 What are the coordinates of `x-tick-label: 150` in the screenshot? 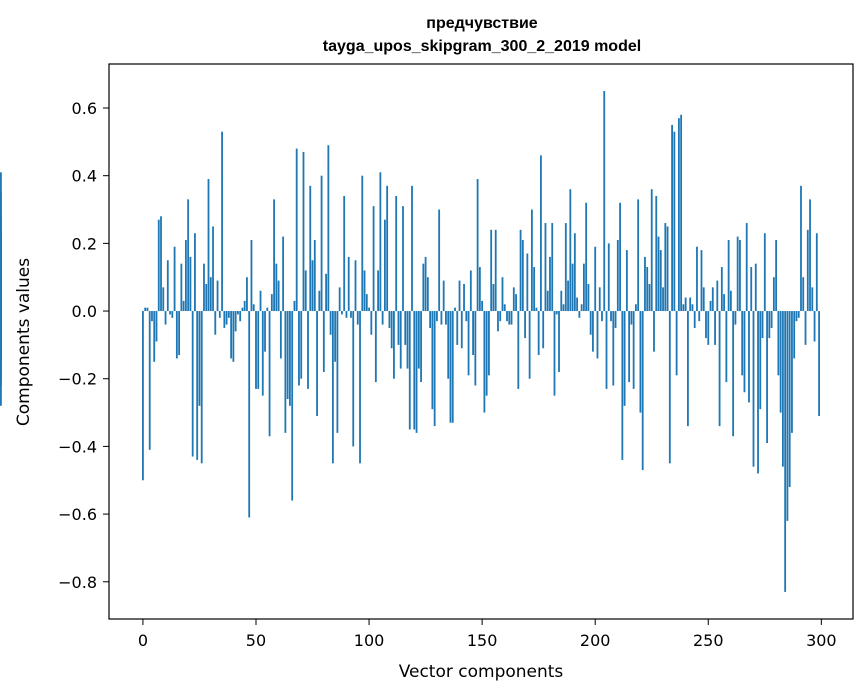 It's located at (482, 640).